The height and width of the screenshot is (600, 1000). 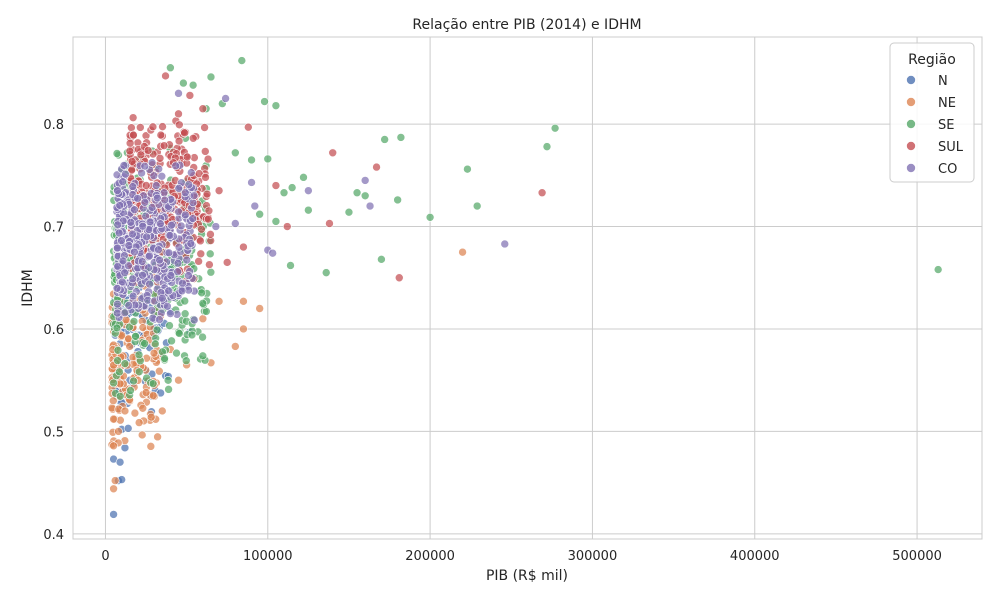 What do you see at coordinates (527, 576) in the screenshot?
I see `x-axis-label: PIB (R$ mil)` at bounding box center [527, 576].